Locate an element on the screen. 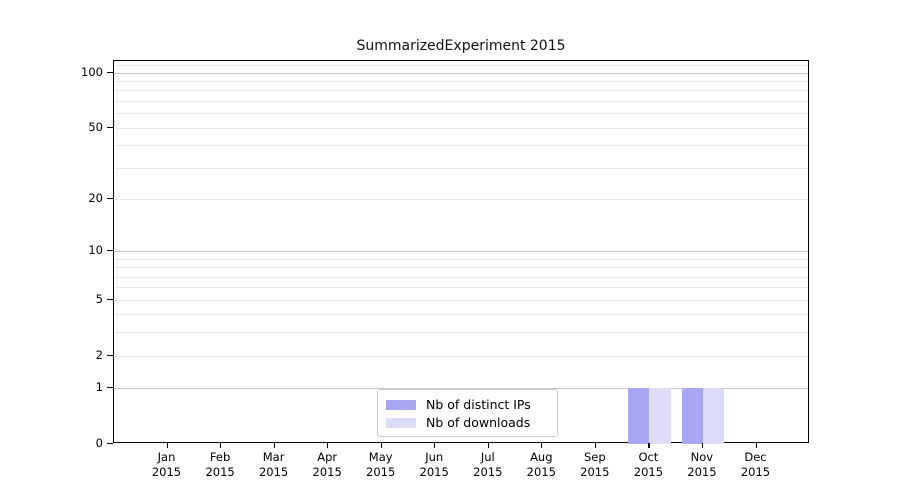 The image size is (900, 500). x-axis-tick-label: Apr 2015 is located at coordinates (327, 465).